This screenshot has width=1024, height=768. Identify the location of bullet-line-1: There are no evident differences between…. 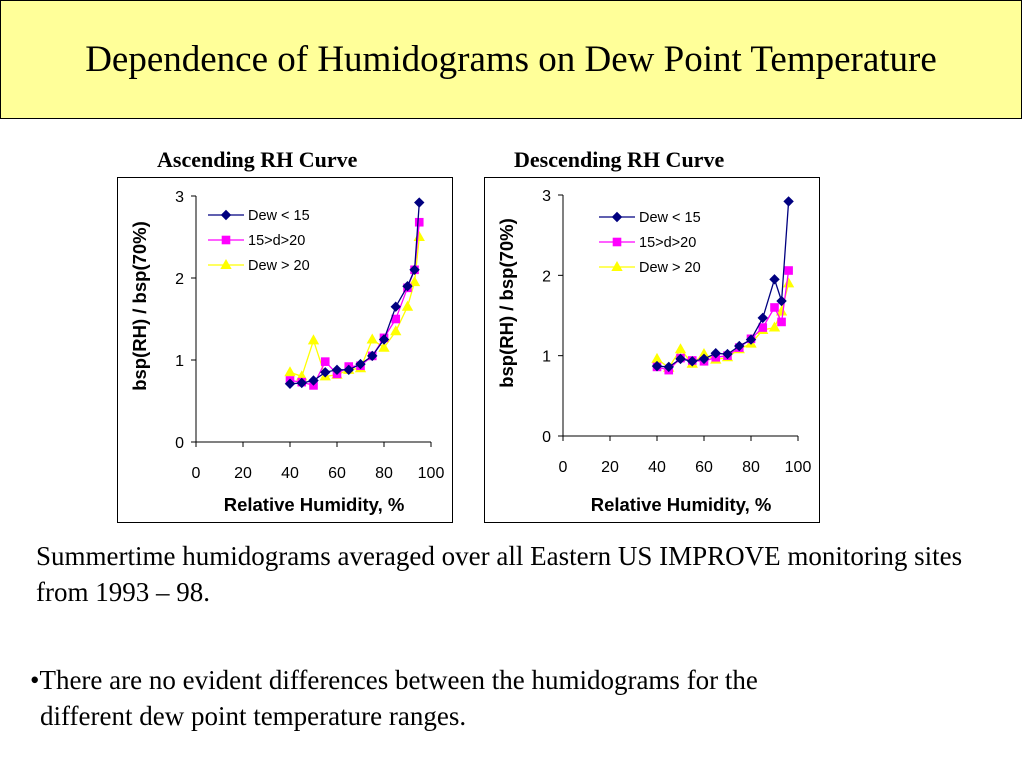
(398, 680).